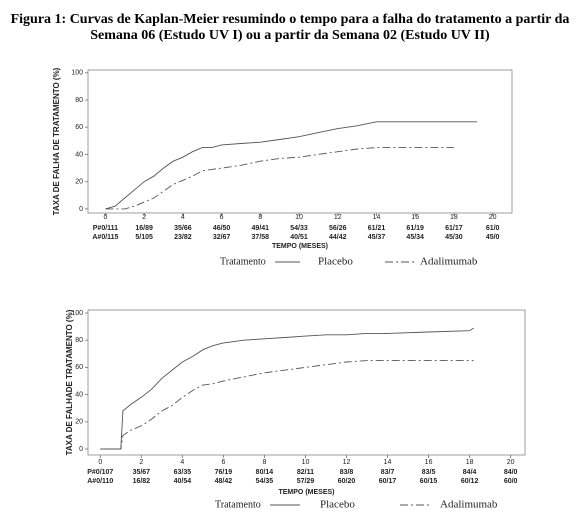  What do you see at coordinates (377, 237) in the screenshot?
I see `risk-cell: 45/37` at bounding box center [377, 237].